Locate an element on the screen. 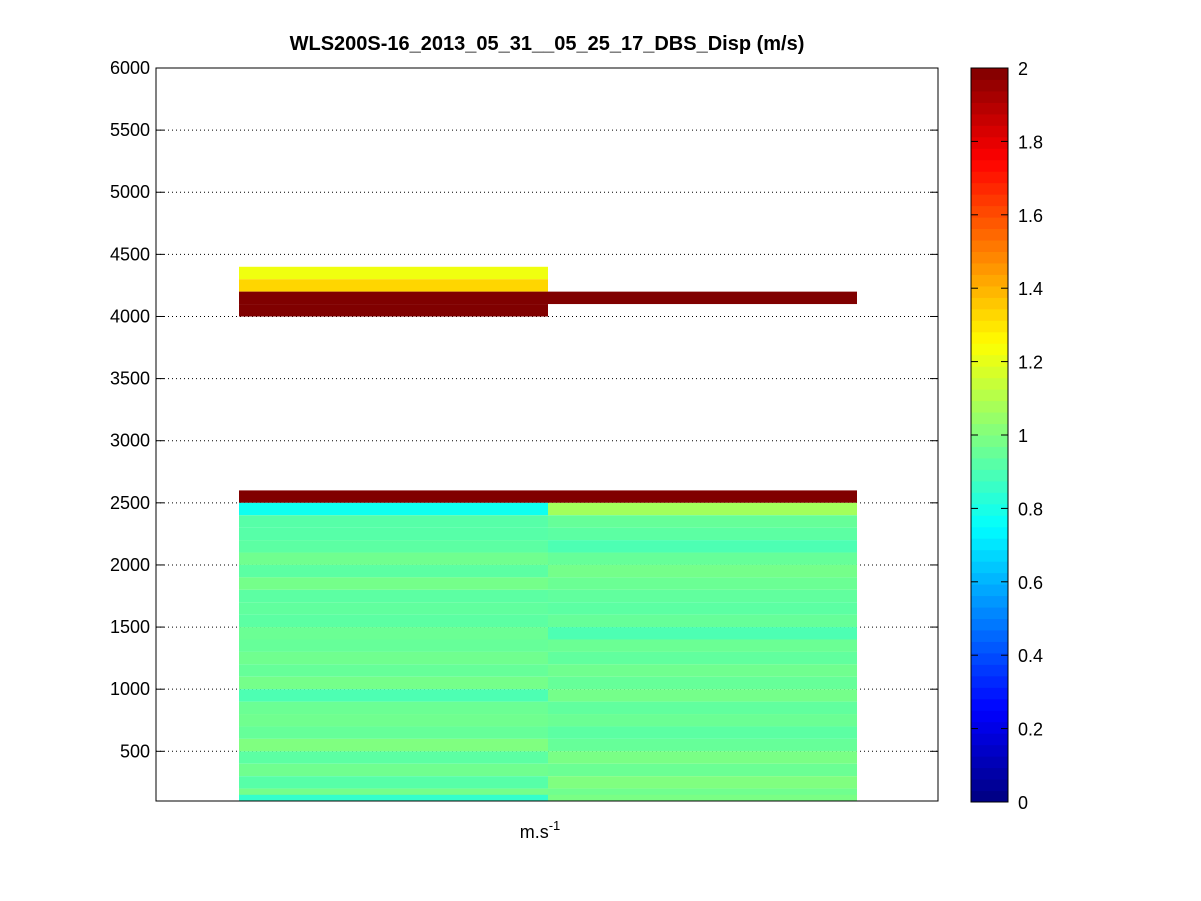 This screenshot has width=1201, height=901. y-tick-label: 6000 is located at coordinates (130, 68).